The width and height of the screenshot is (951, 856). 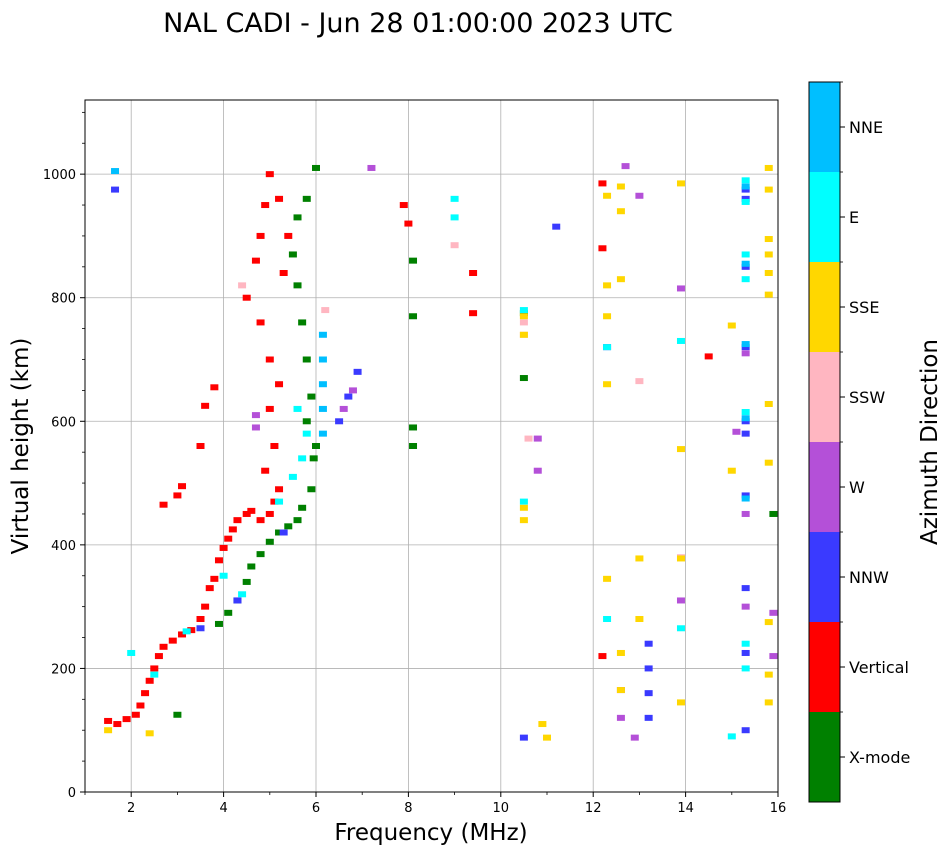 I want to click on y-axis-label: Virtual height (km), so click(x=21, y=446).